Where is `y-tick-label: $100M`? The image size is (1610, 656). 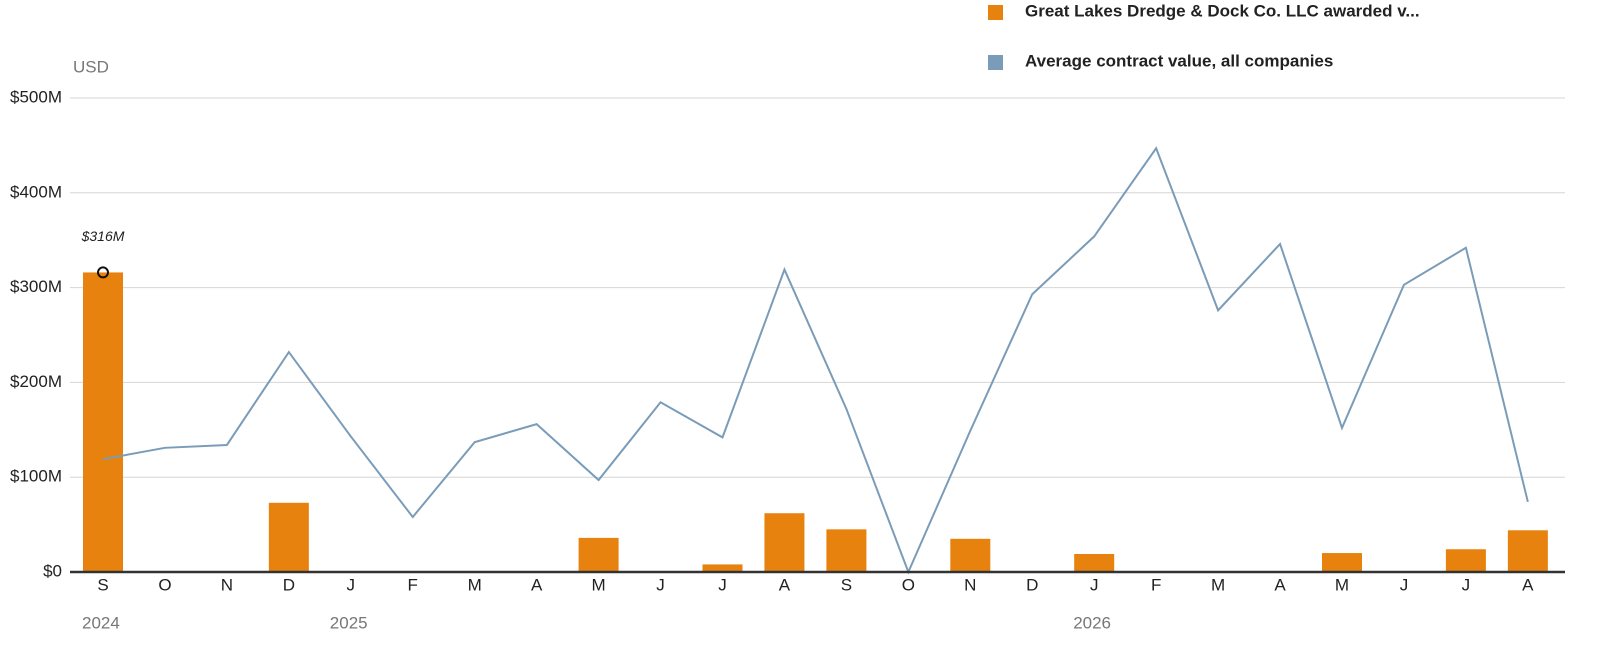 y-tick-label: $100M is located at coordinates (36, 476).